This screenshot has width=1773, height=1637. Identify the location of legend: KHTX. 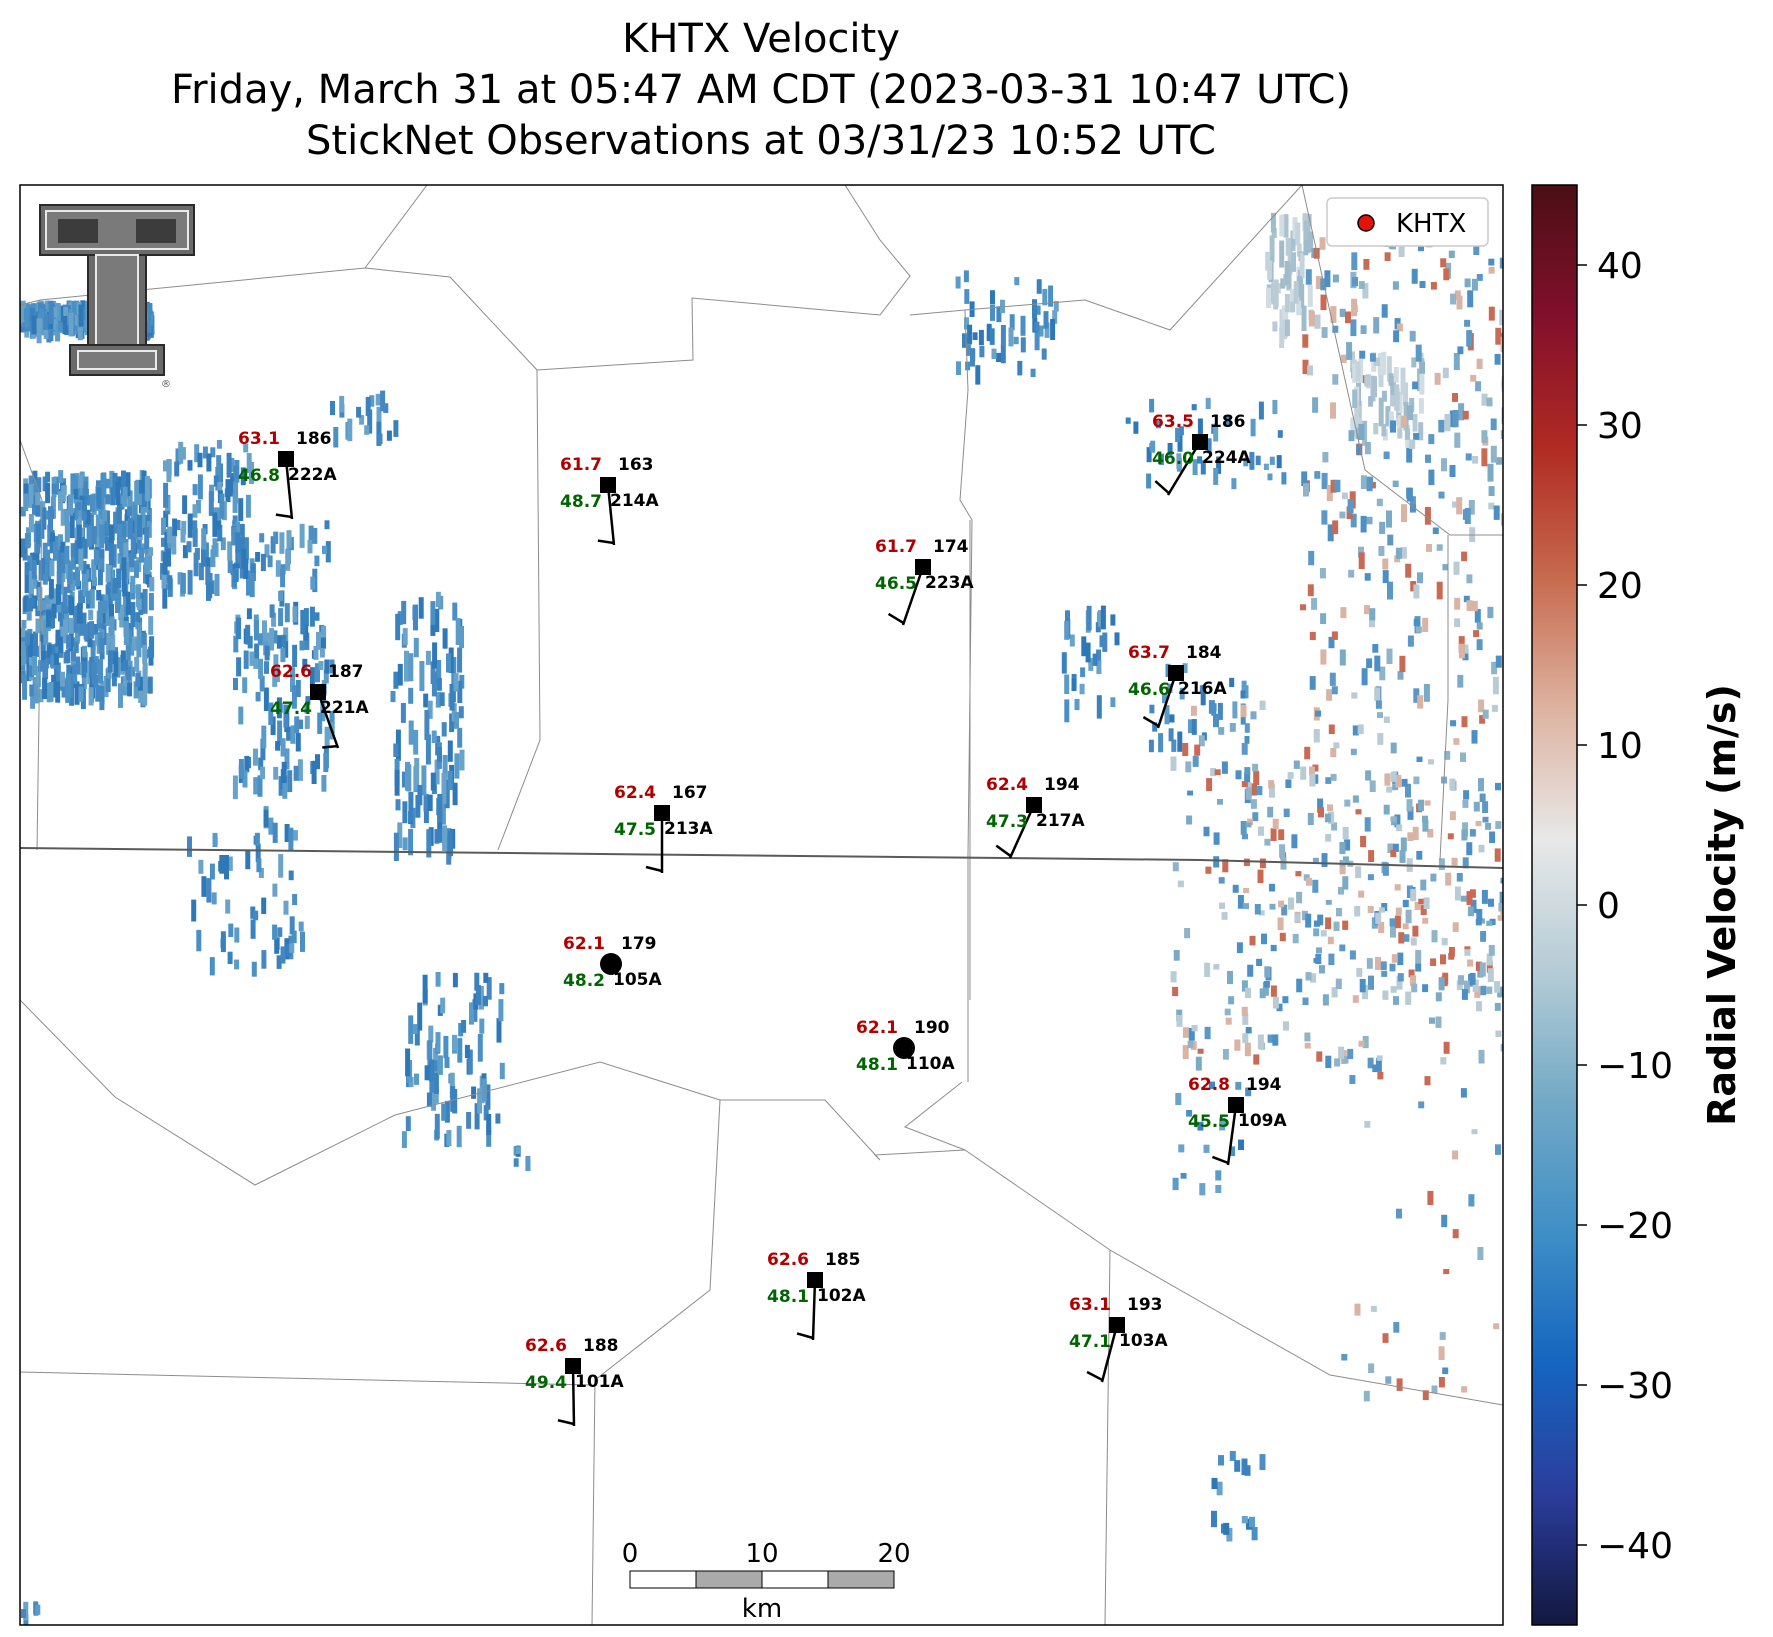
(1407, 222).